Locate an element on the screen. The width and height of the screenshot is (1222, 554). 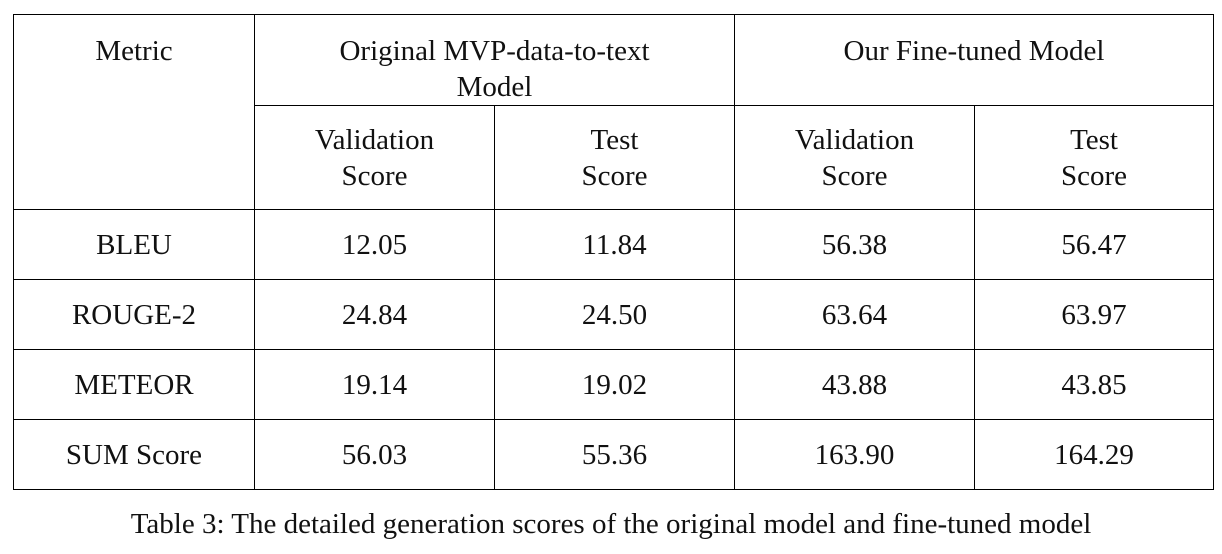
group-header-original: Original MVP-data-to-text Model is located at coordinates (494, 60).